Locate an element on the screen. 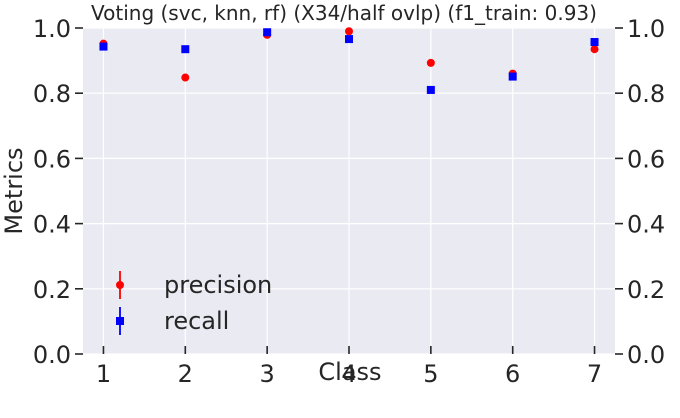 The image size is (680, 418). x-tick-label: 3 is located at coordinates (267, 374).